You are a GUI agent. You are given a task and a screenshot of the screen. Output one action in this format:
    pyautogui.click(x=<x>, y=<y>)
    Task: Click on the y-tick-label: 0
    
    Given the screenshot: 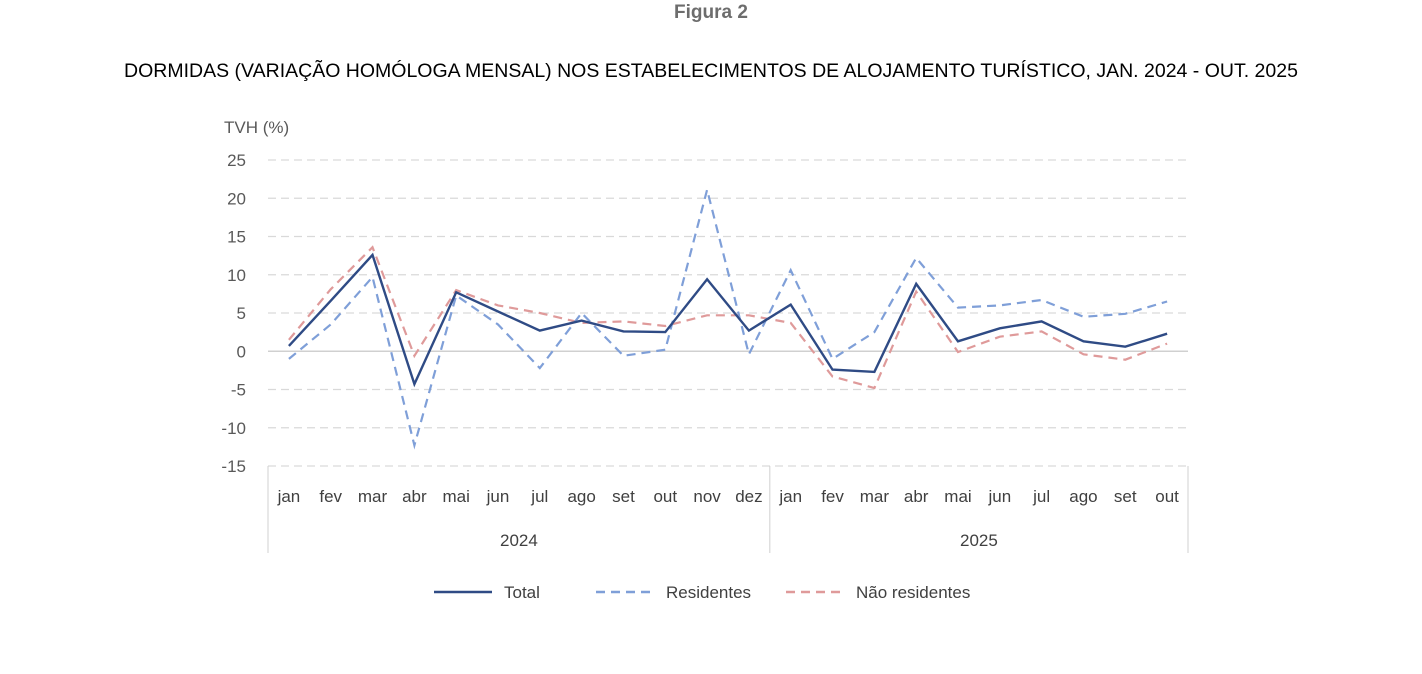 What is the action you would take?
    pyautogui.click(x=241, y=351)
    